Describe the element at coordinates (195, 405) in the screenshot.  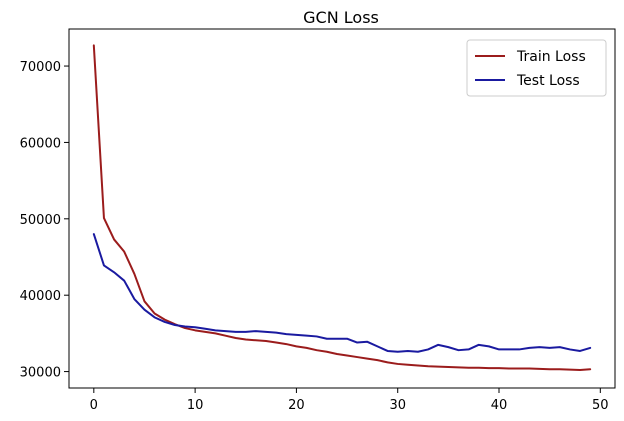
I see `x-tick-label: 10` at that location.